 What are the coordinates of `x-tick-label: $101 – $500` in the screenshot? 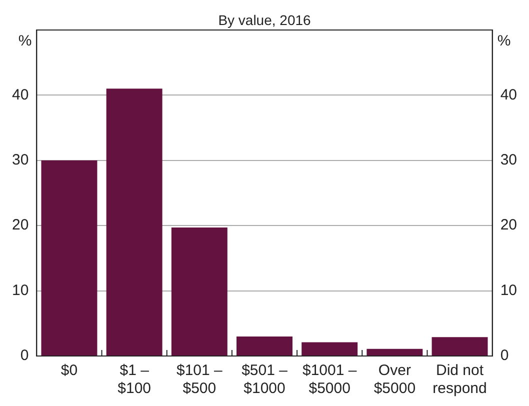 It's located at (199, 380).